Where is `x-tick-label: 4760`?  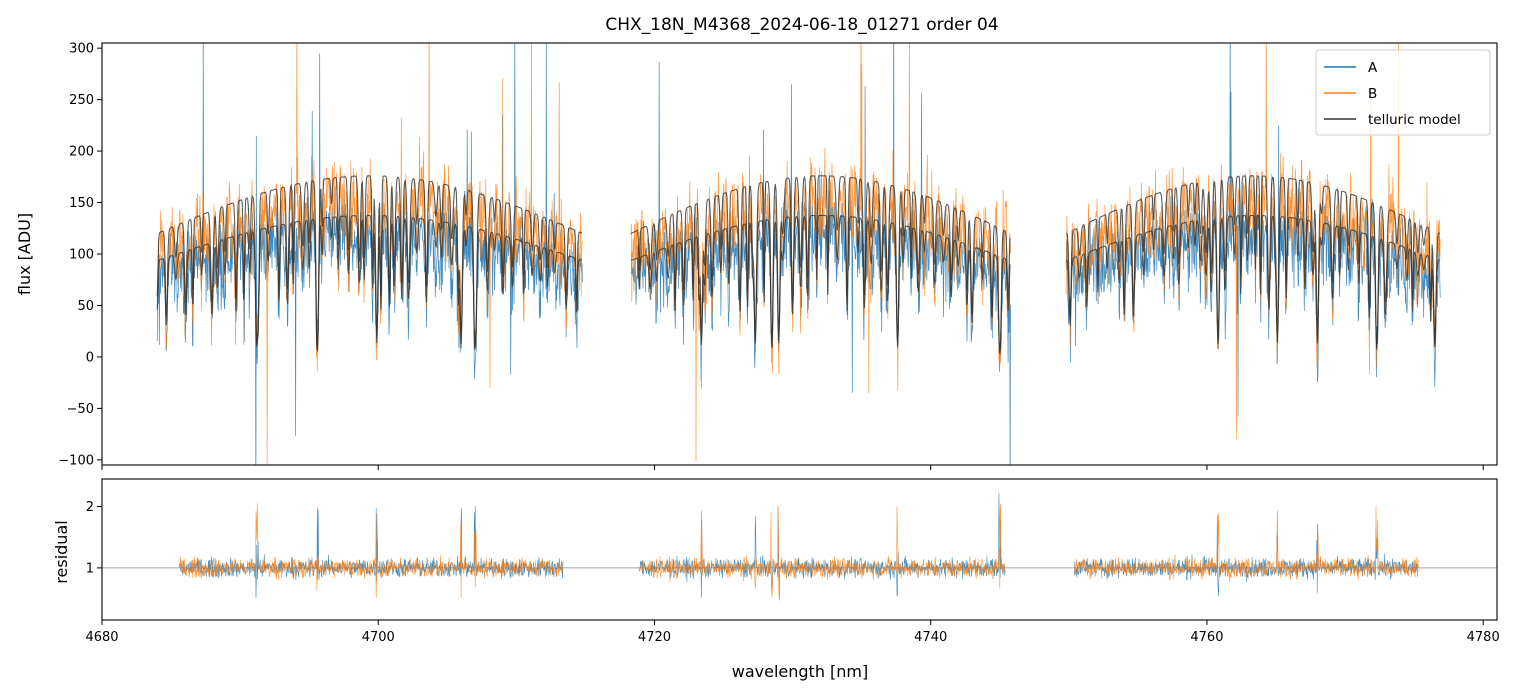 x-tick-label: 4760 is located at coordinates (1206, 637).